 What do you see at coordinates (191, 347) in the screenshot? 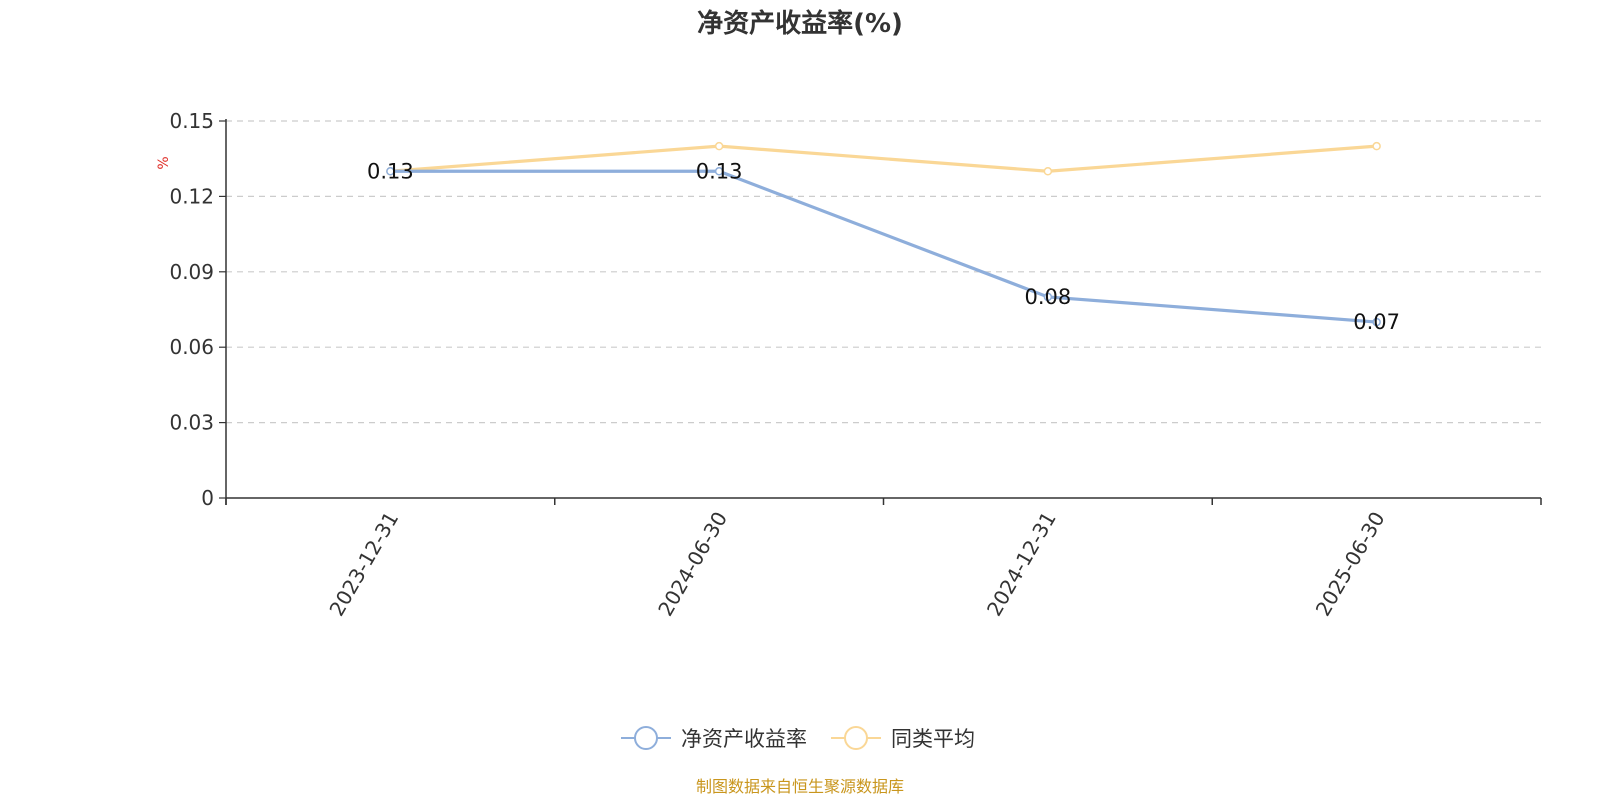
I see `y-tick-label: 0.06` at bounding box center [191, 347].